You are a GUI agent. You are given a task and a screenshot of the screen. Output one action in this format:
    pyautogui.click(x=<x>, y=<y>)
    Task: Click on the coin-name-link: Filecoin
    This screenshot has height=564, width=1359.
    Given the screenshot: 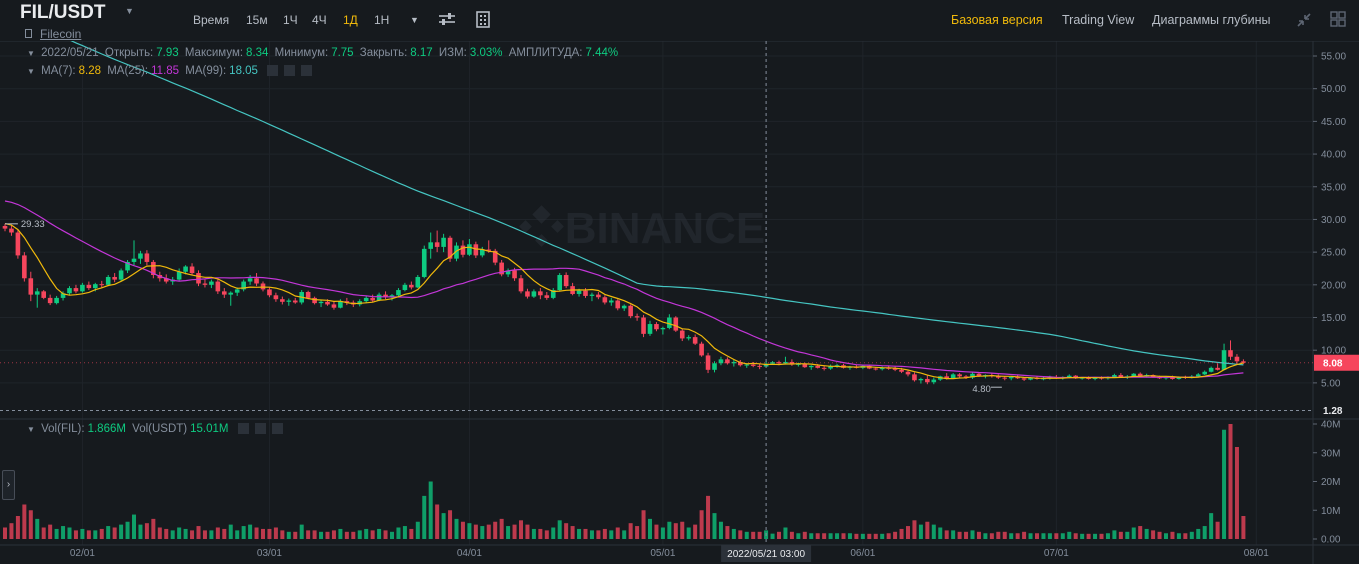 What is the action you would take?
    pyautogui.click(x=61, y=34)
    